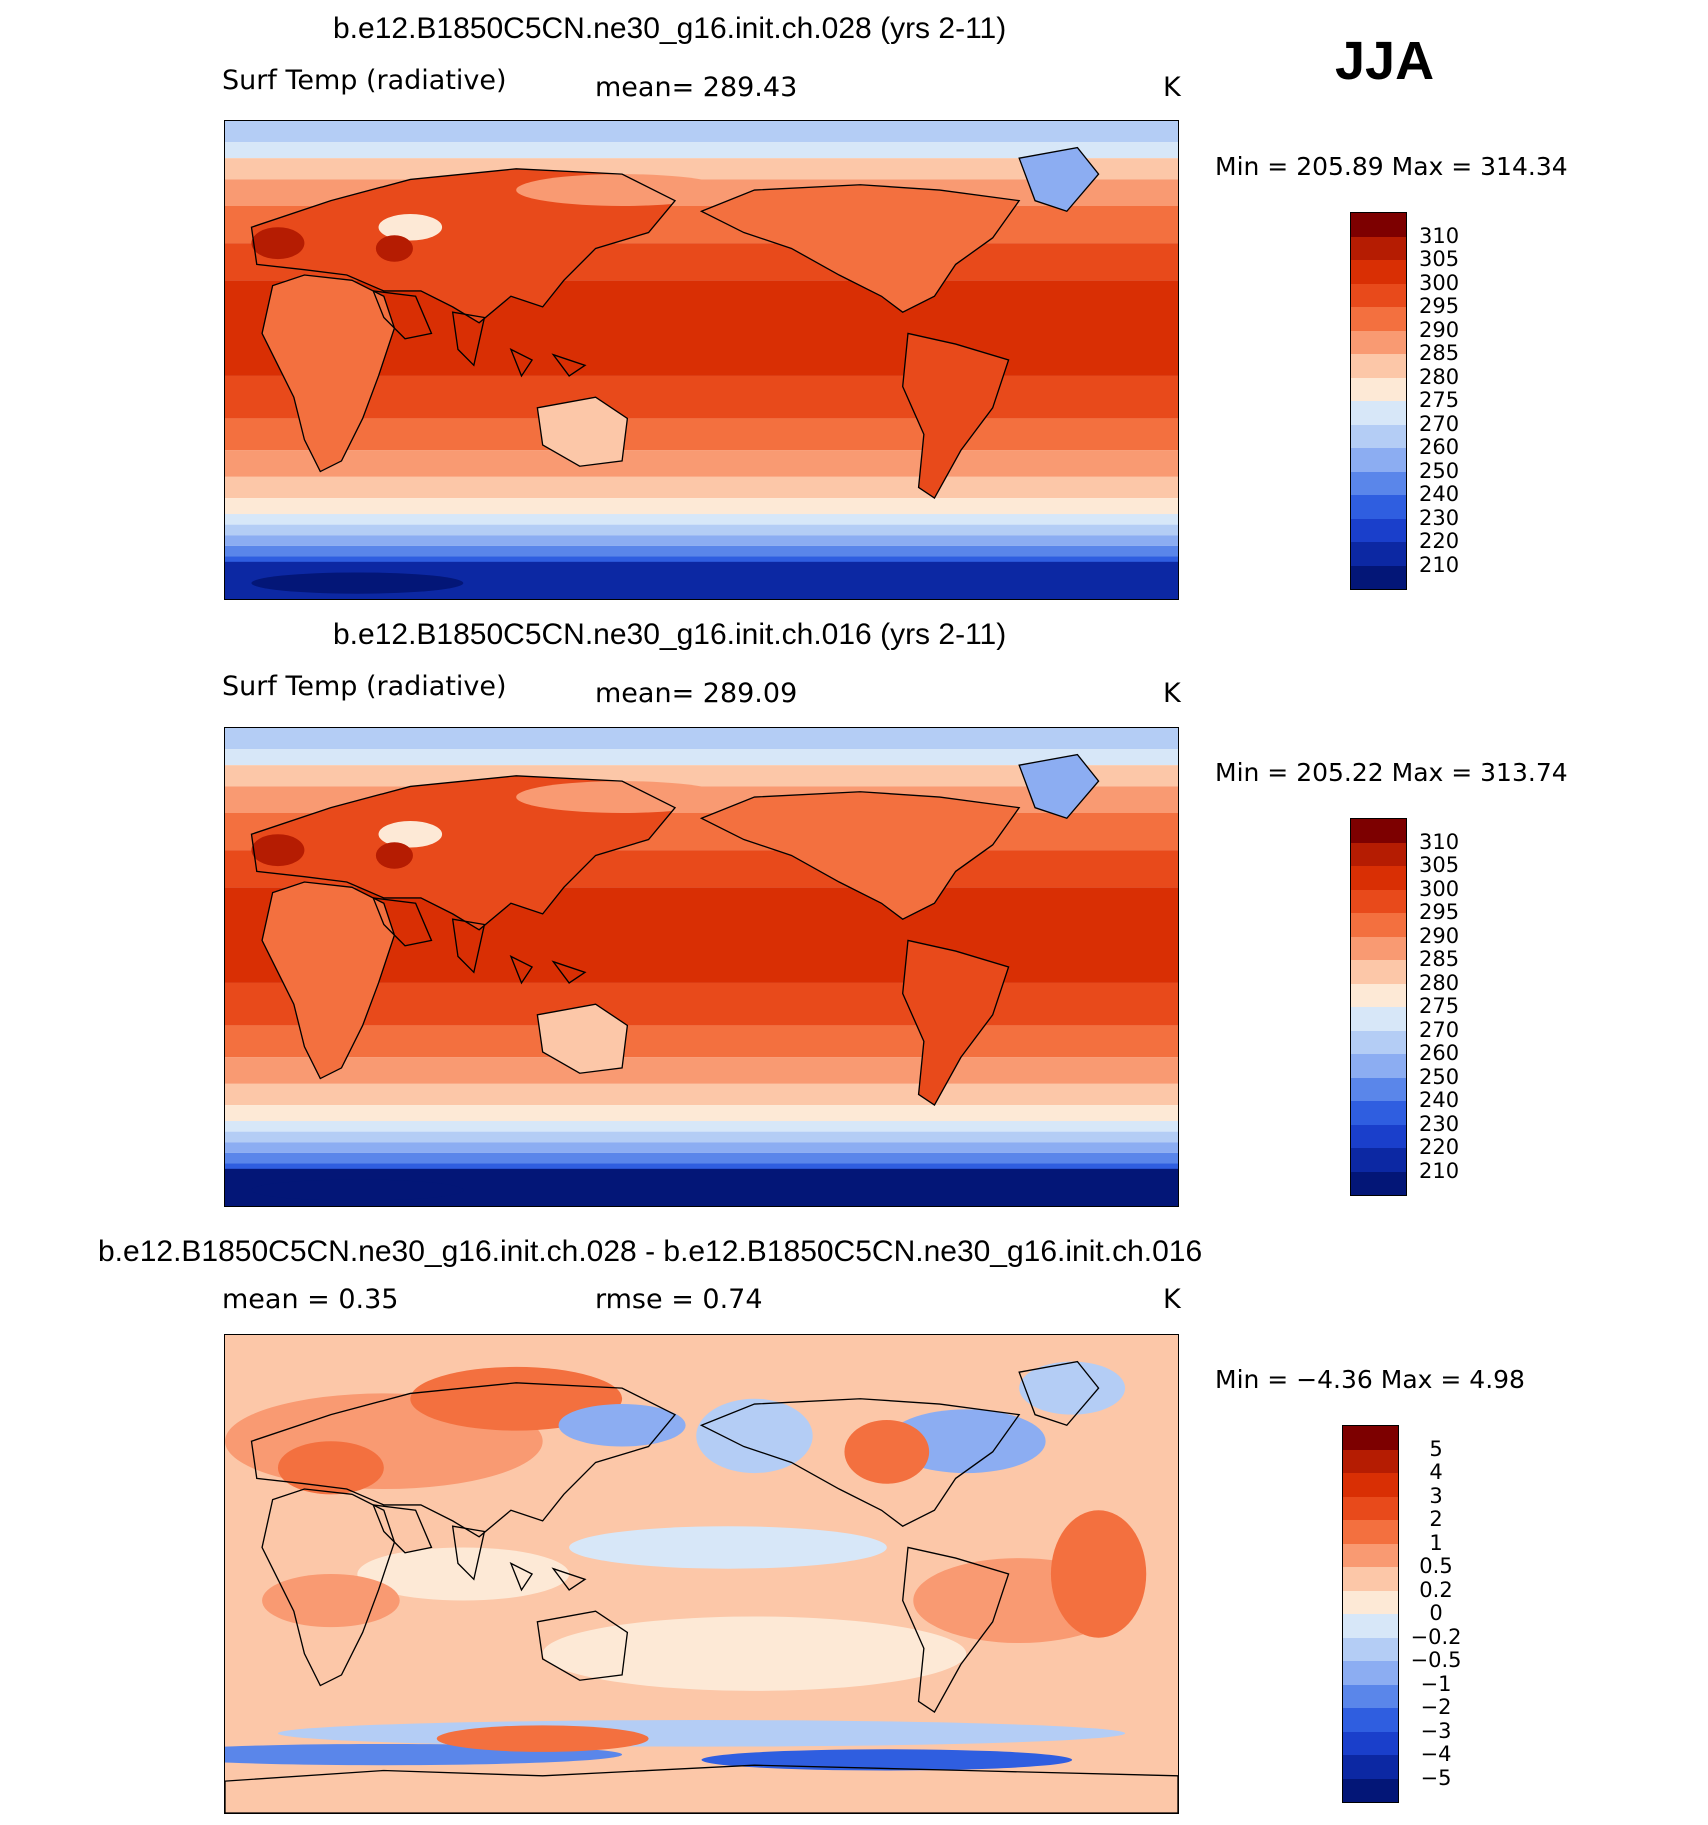  What do you see at coordinates (1370, 1379) in the screenshot?
I see `panel3-minmax: Min = −4.36 Max = 4.98` at bounding box center [1370, 1379].